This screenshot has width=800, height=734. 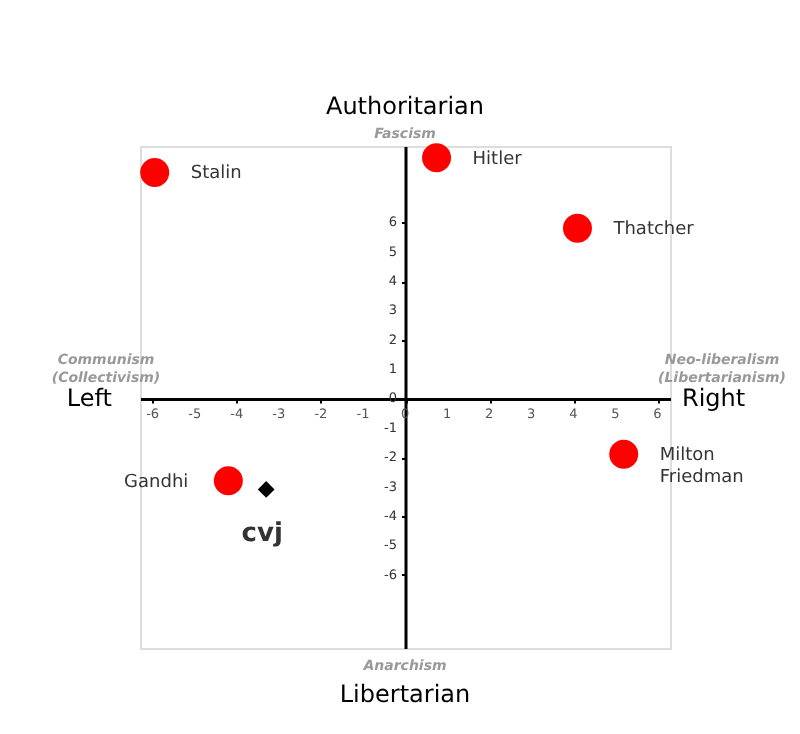 What do you see at coordinates (497, 159) in the screenshot?
I see `series-label: Hitler` at bounding box center [497, 159].